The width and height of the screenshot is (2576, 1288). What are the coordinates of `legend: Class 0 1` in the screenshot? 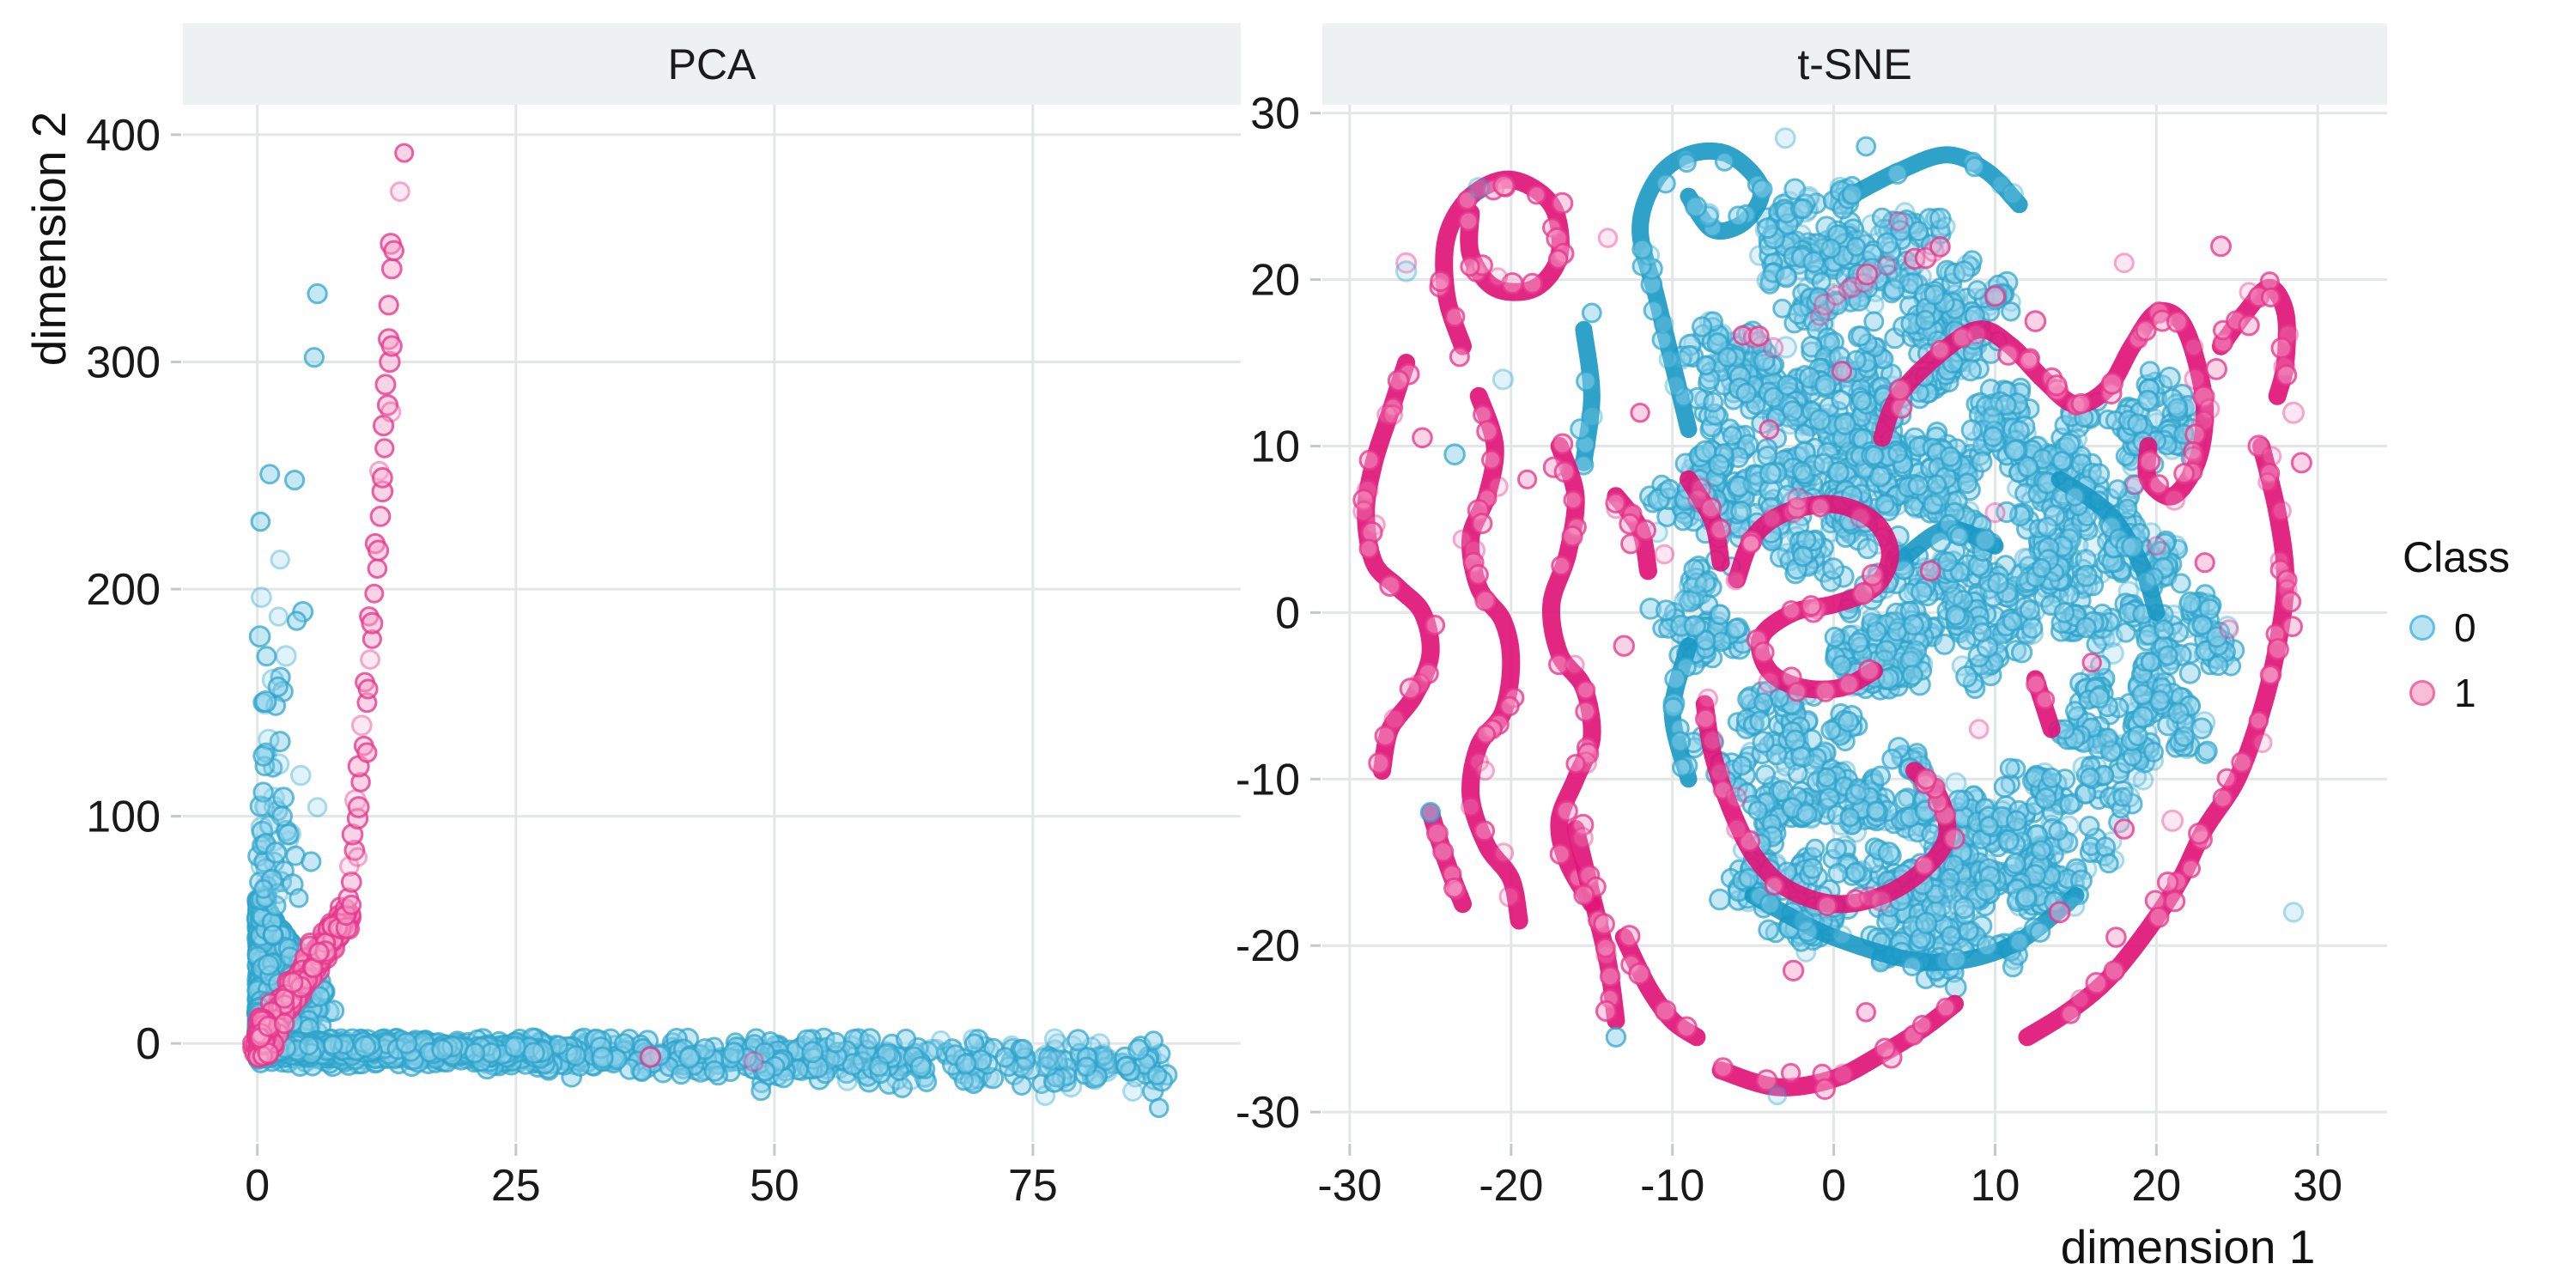 It's located at (2456, 624).